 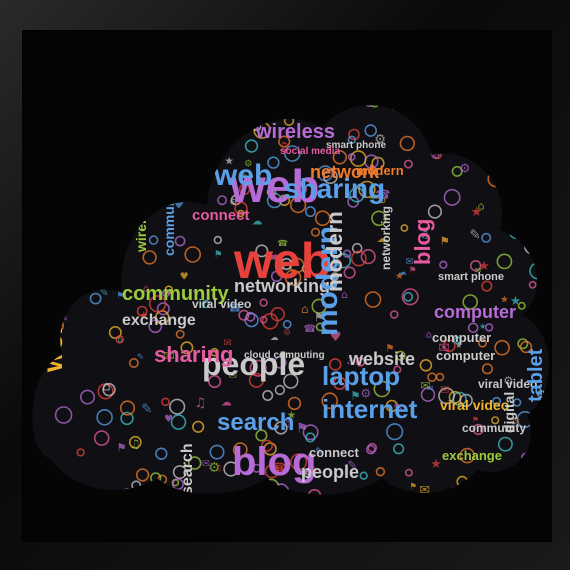 I want to click on cloud-word: networking, so click(x=386, y=238).